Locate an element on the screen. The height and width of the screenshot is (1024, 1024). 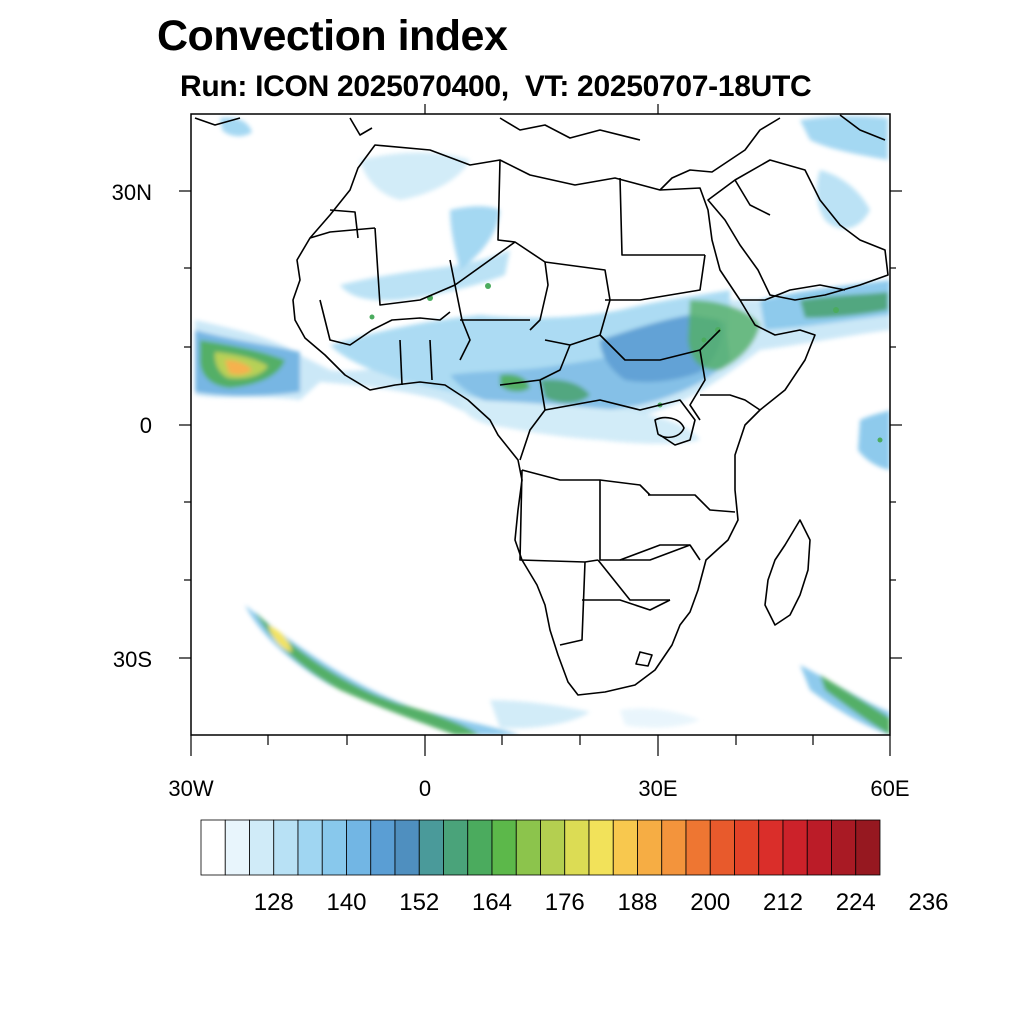
lat-label-0: 0 is located at coordinates (146, 425).